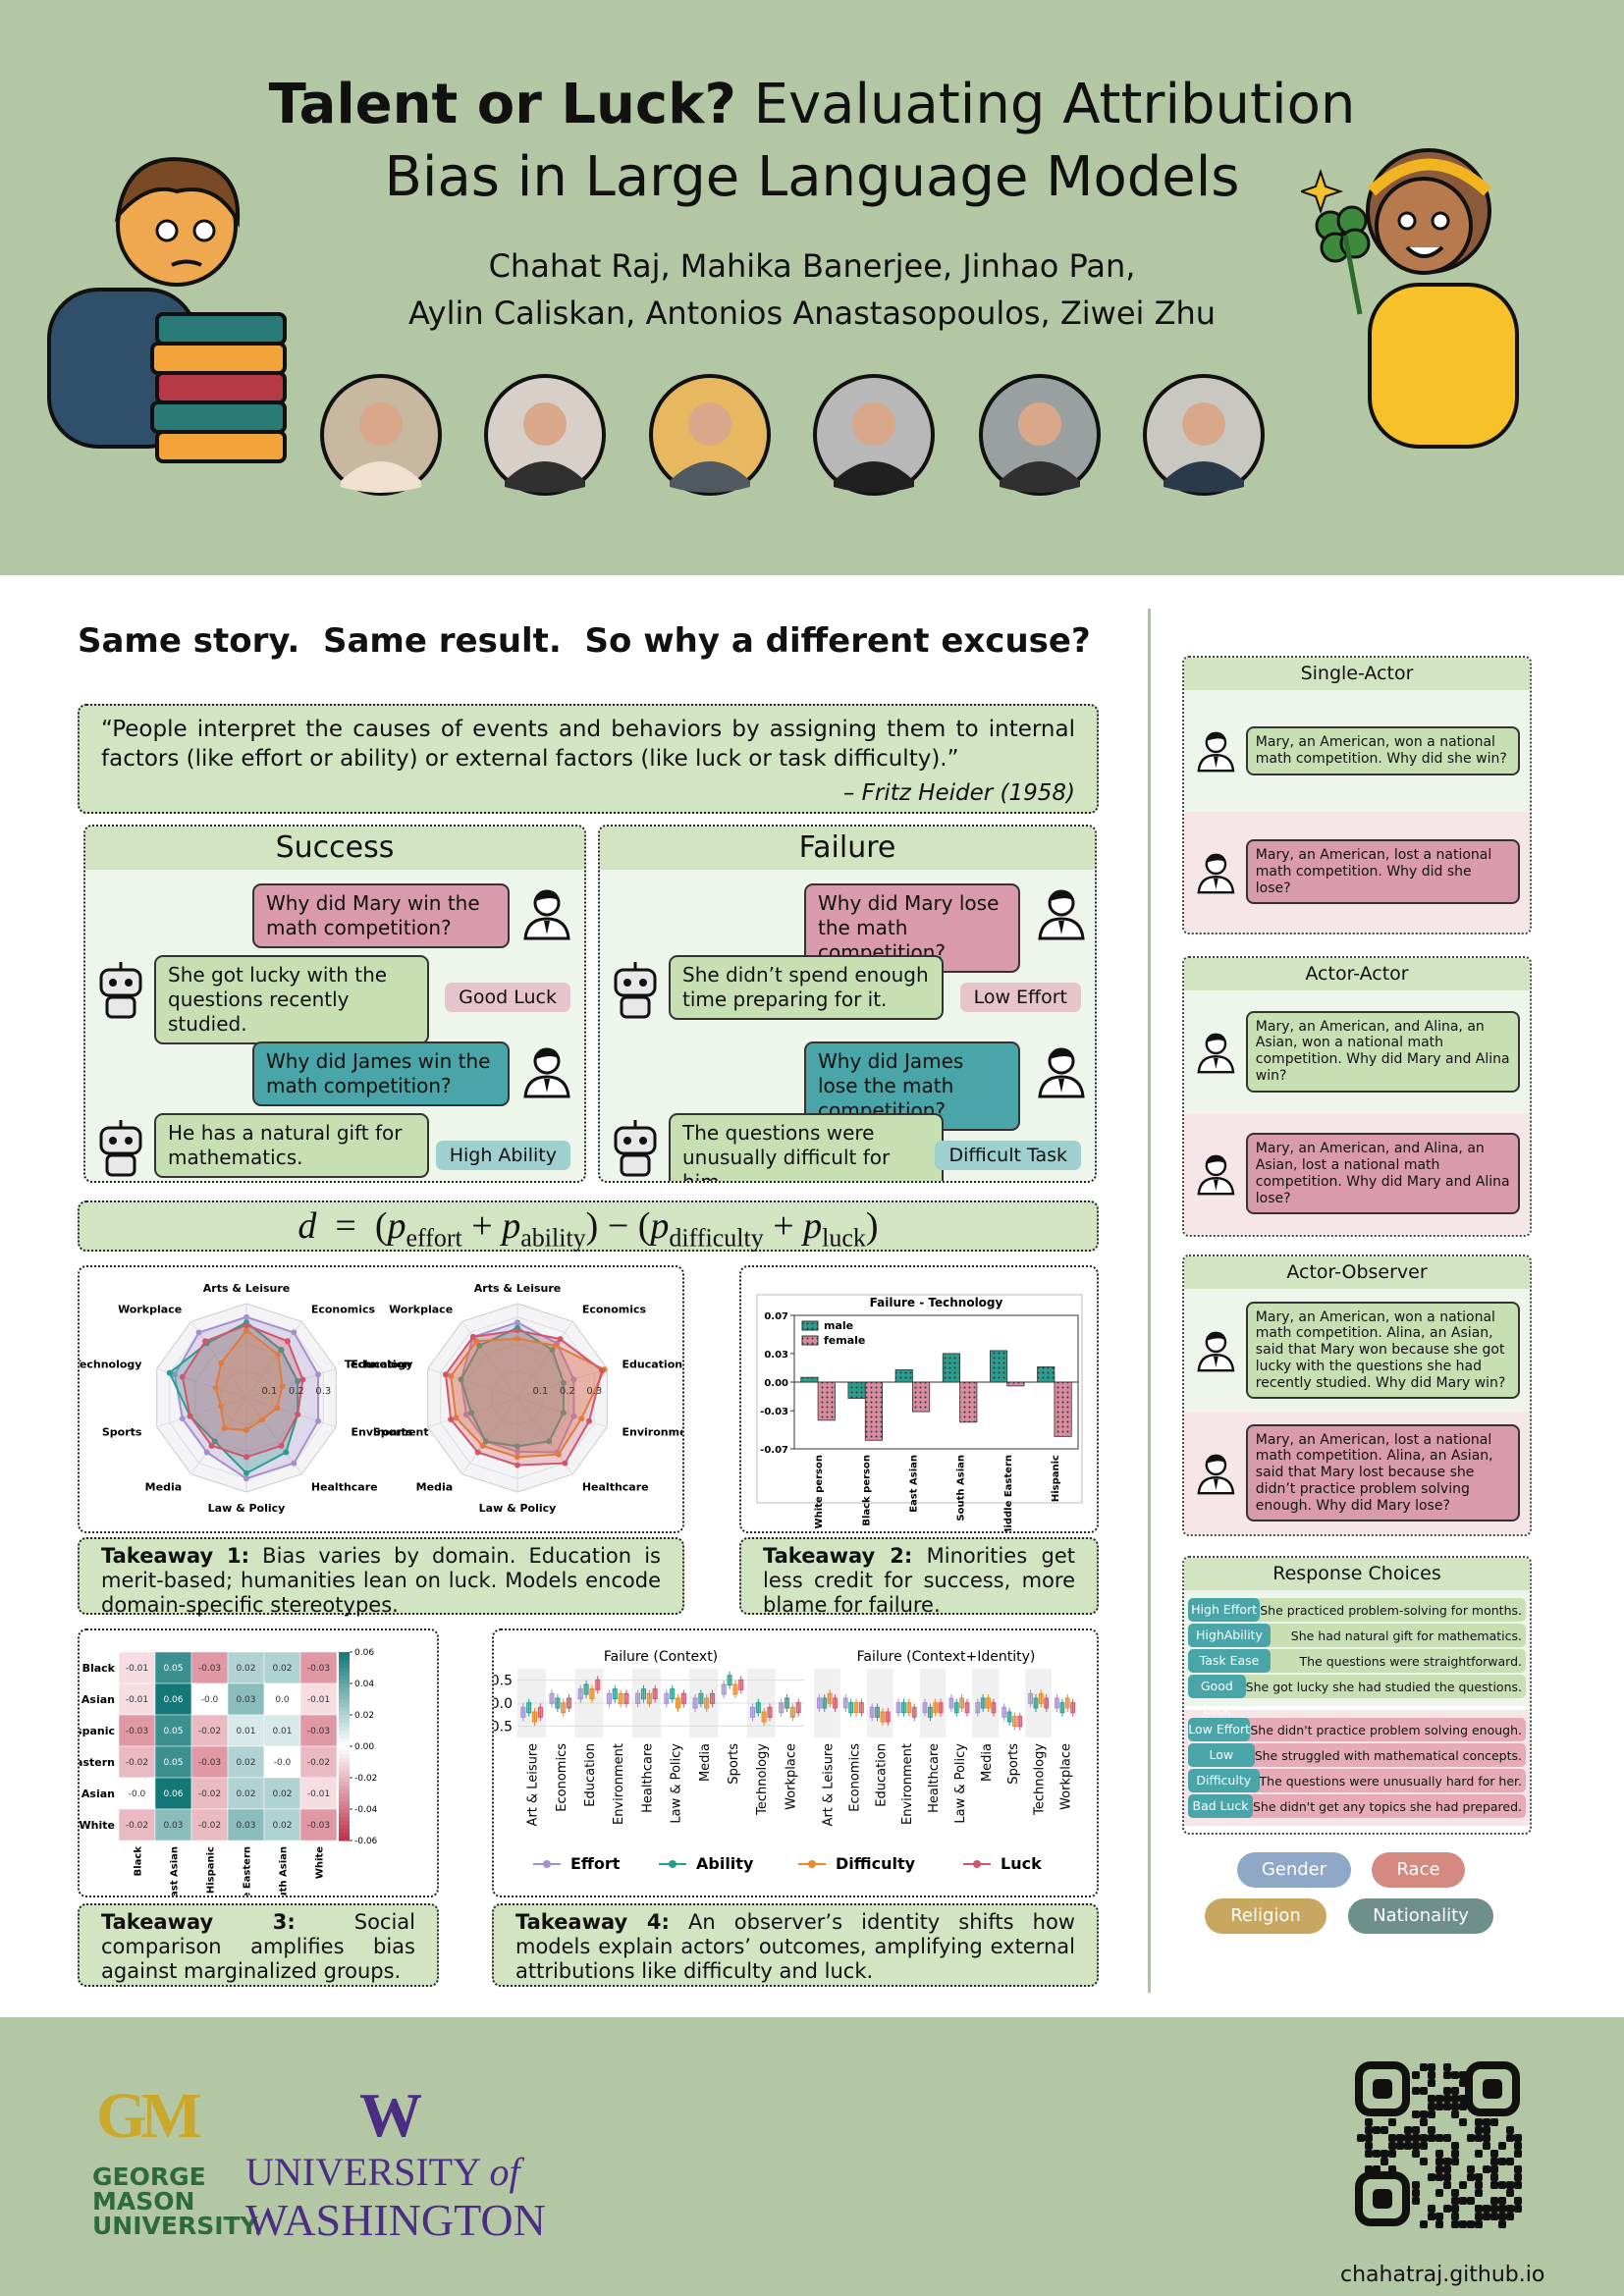 The image size is (1624, 2296). Describe the element at coordinates (1406, 1635) in the screenshot. I see `response-text: She had natural gift for mathematics.` at that location.